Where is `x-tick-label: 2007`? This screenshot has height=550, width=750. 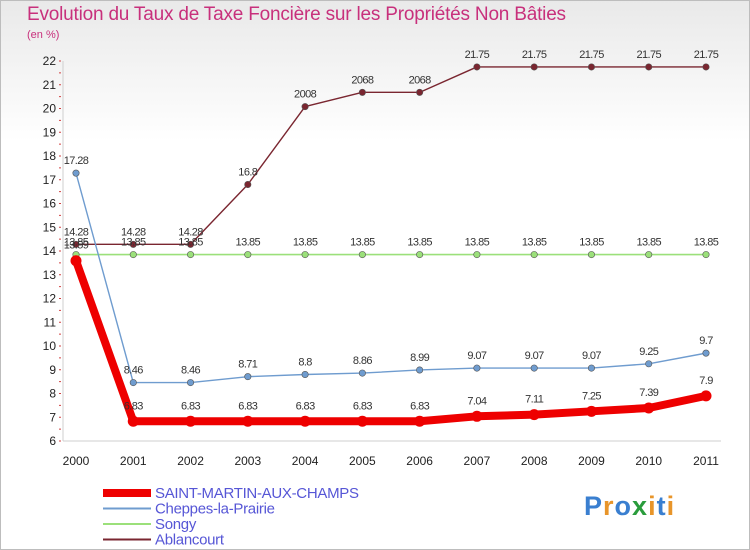 x-tick-label: 2007 is located at coordinates (477, 461).